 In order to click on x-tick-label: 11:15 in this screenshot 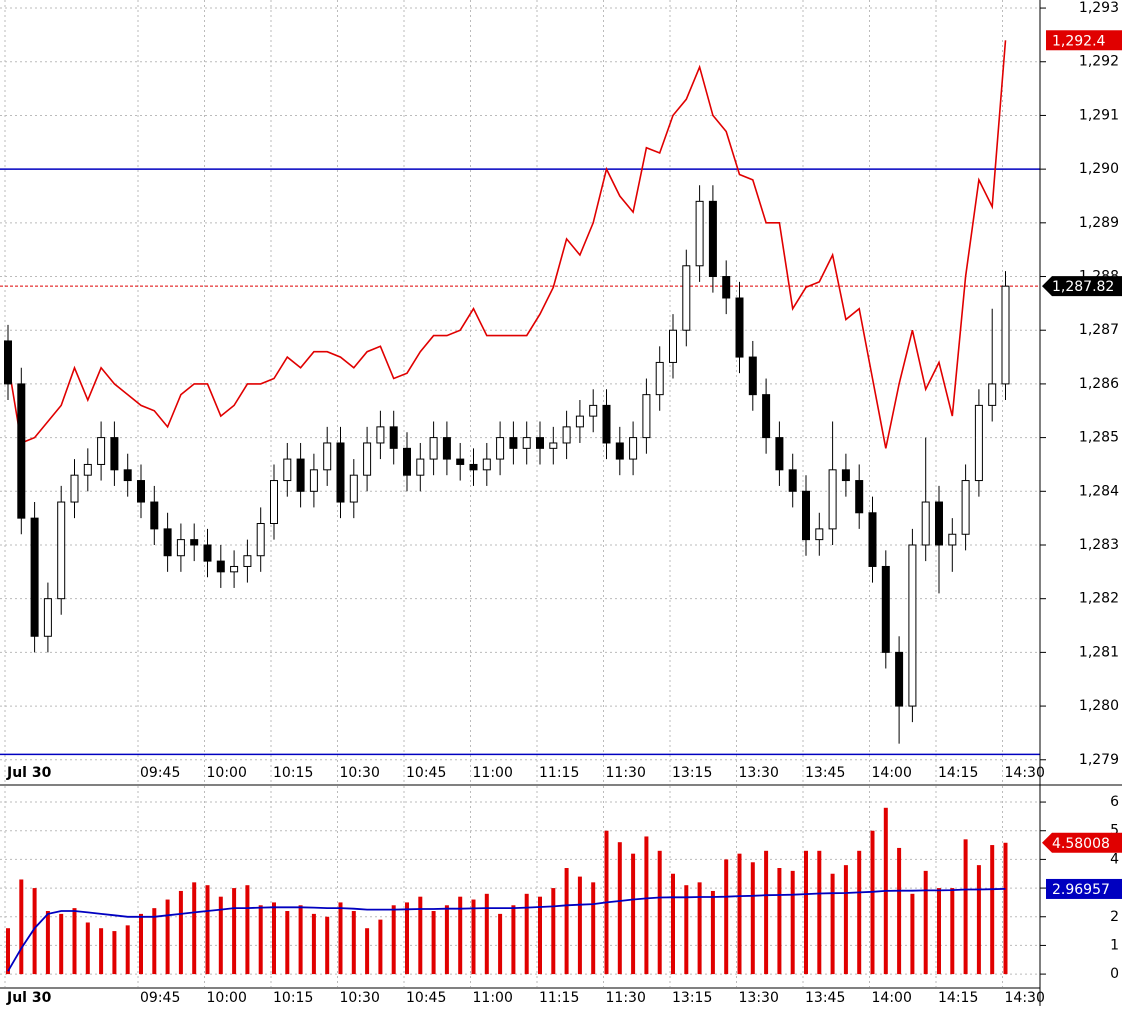, I will do `click(559, 998)`.